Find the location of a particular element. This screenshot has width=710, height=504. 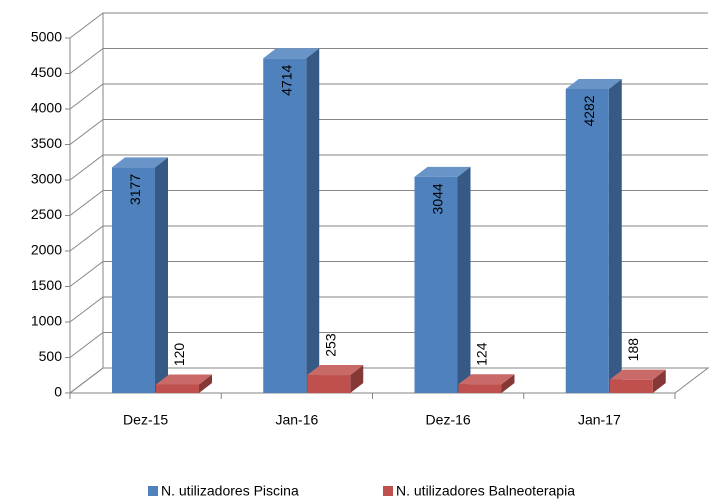

x-tick-label: Dez-15 is located at coordinates (145, 420).